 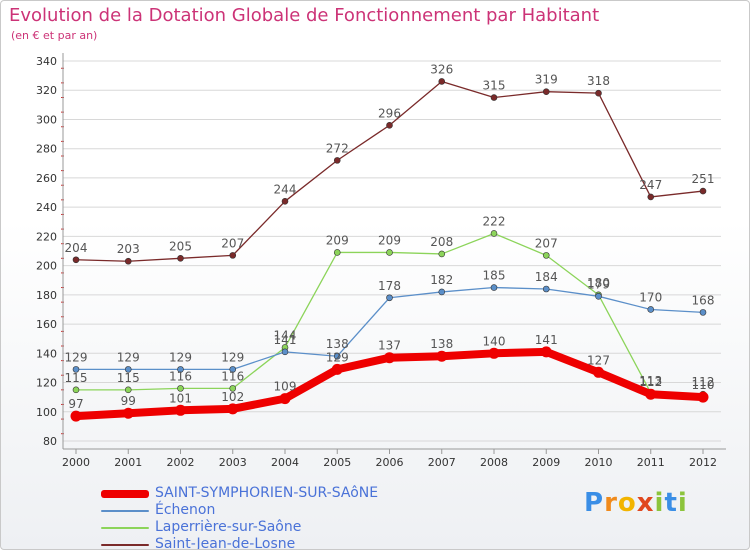 What do you see at coordinates (441, 280) in the screenshot?
I see `data-label: 182` at bounding box center [441, 280].